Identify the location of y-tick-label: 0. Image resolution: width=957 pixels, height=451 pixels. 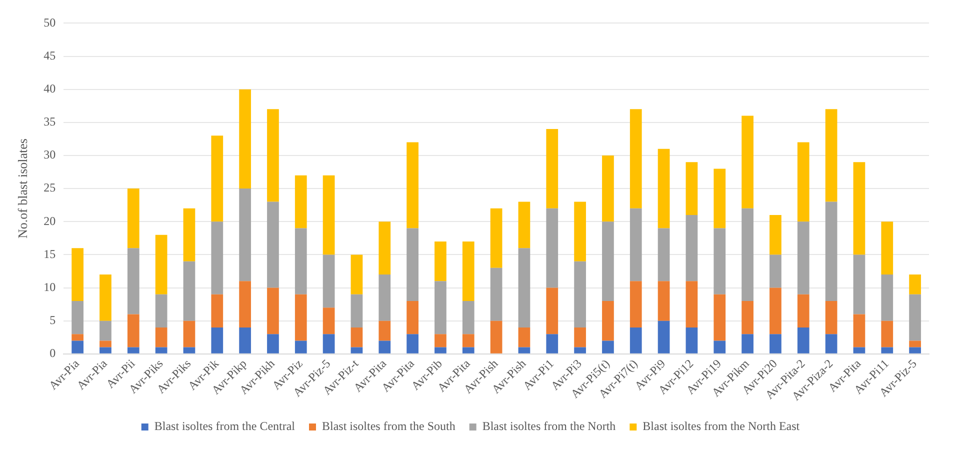
(53, 353).